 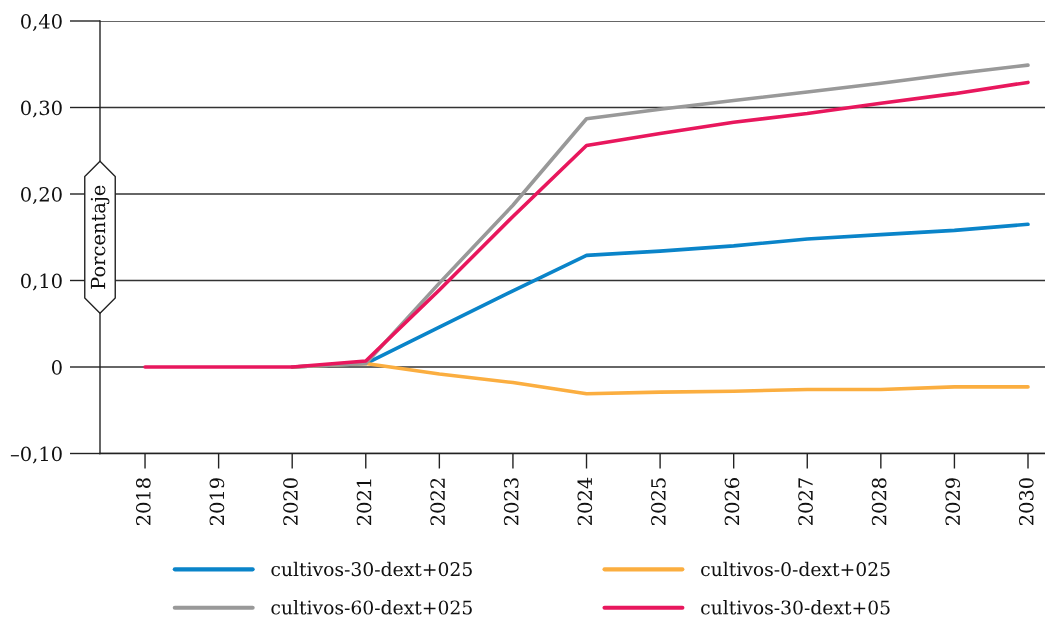 What do you see at coordinates (437, 501) in the screenshot?
I see `x-tick-label: 2022` at bounding box center [437, 501].